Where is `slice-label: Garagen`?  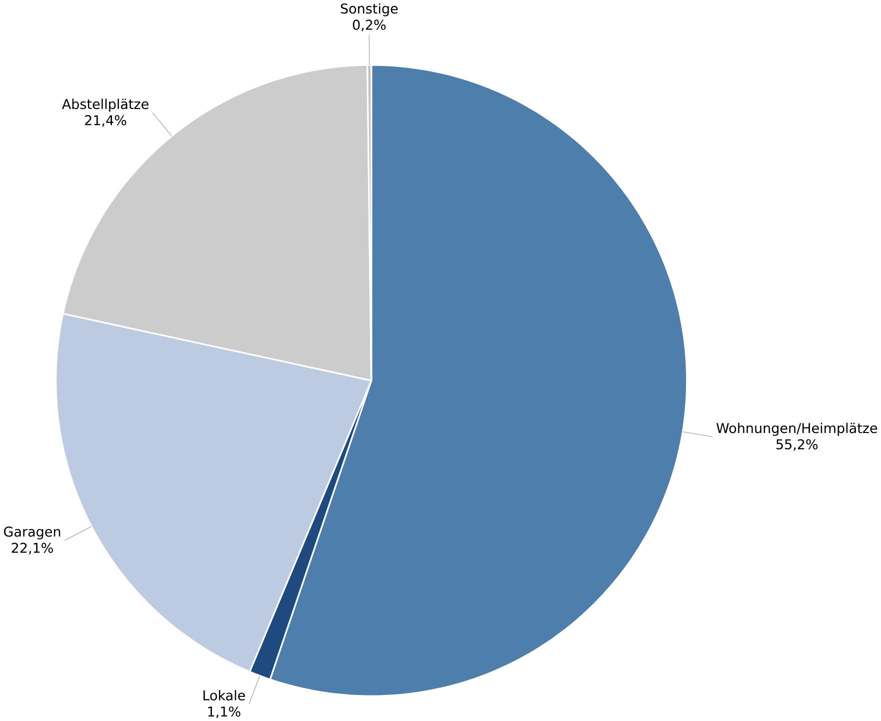 slice-label: Garagen is located at coordinates (32, 533).